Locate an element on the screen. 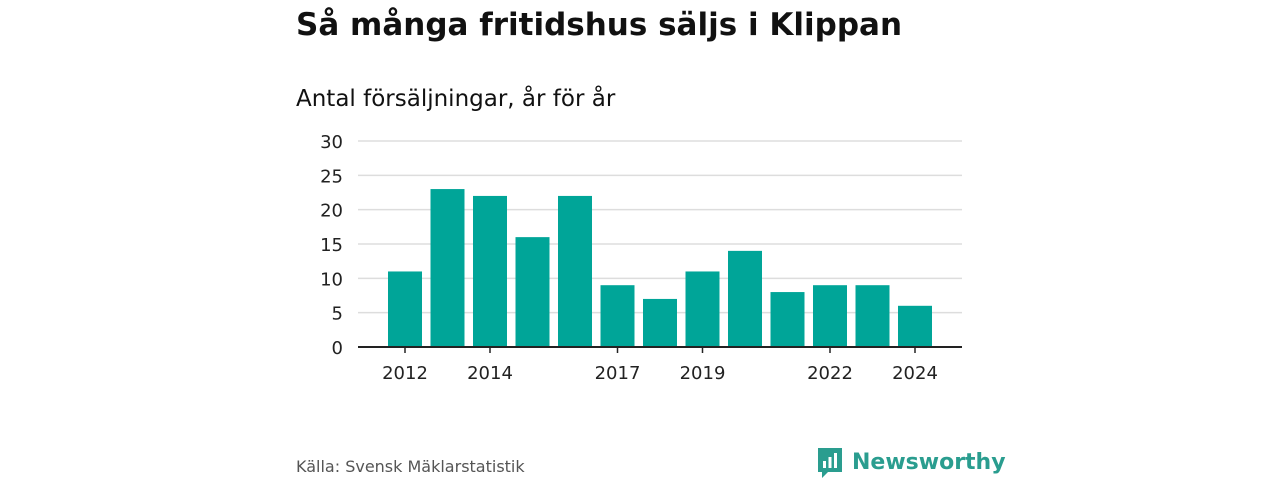  y-tick-label: 5 is located at coordinates (337, 314).